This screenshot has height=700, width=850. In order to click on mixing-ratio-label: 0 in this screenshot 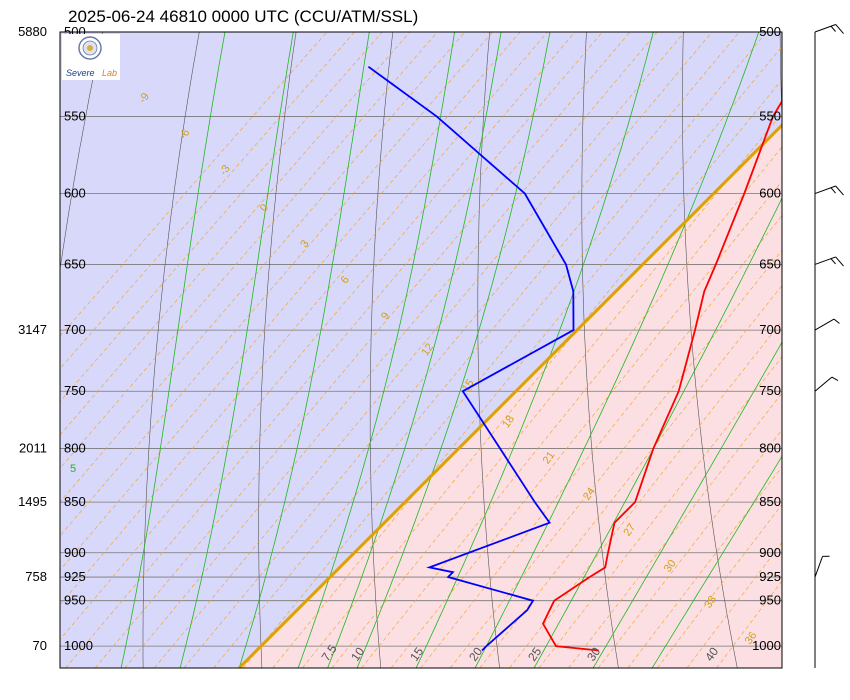, I will do `click(264, 208)`.